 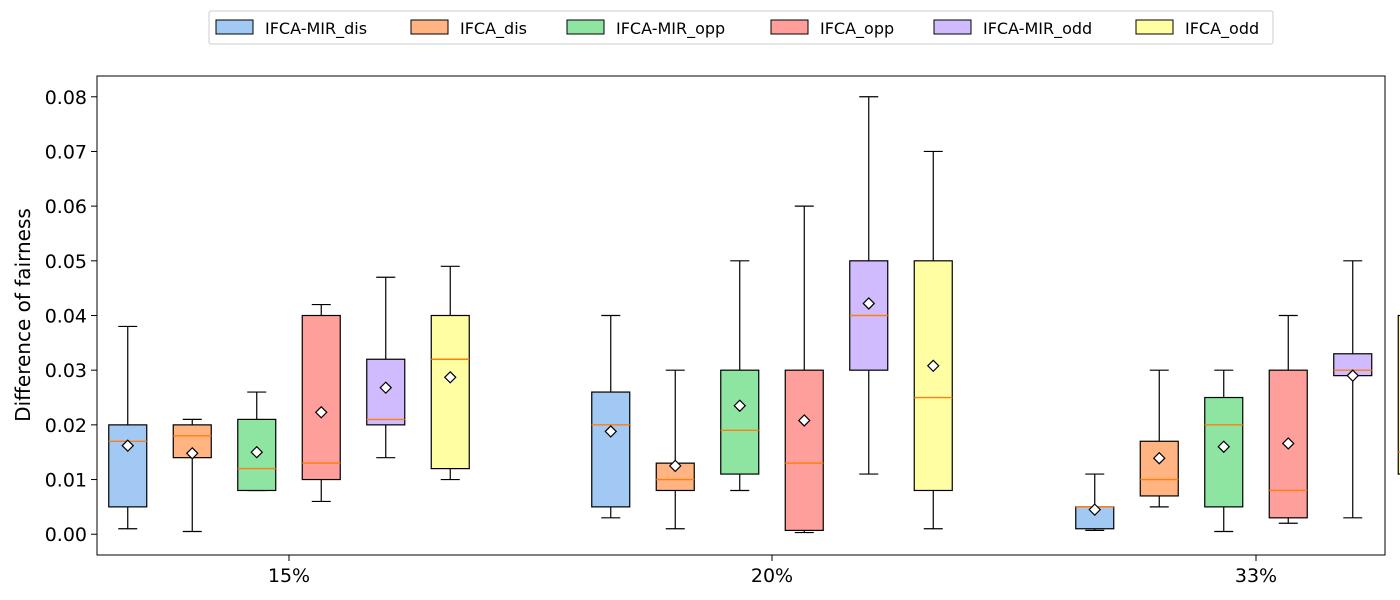 I want to click on box-IFCA-MIR_dis-33%, so click(x=1095, y=502).